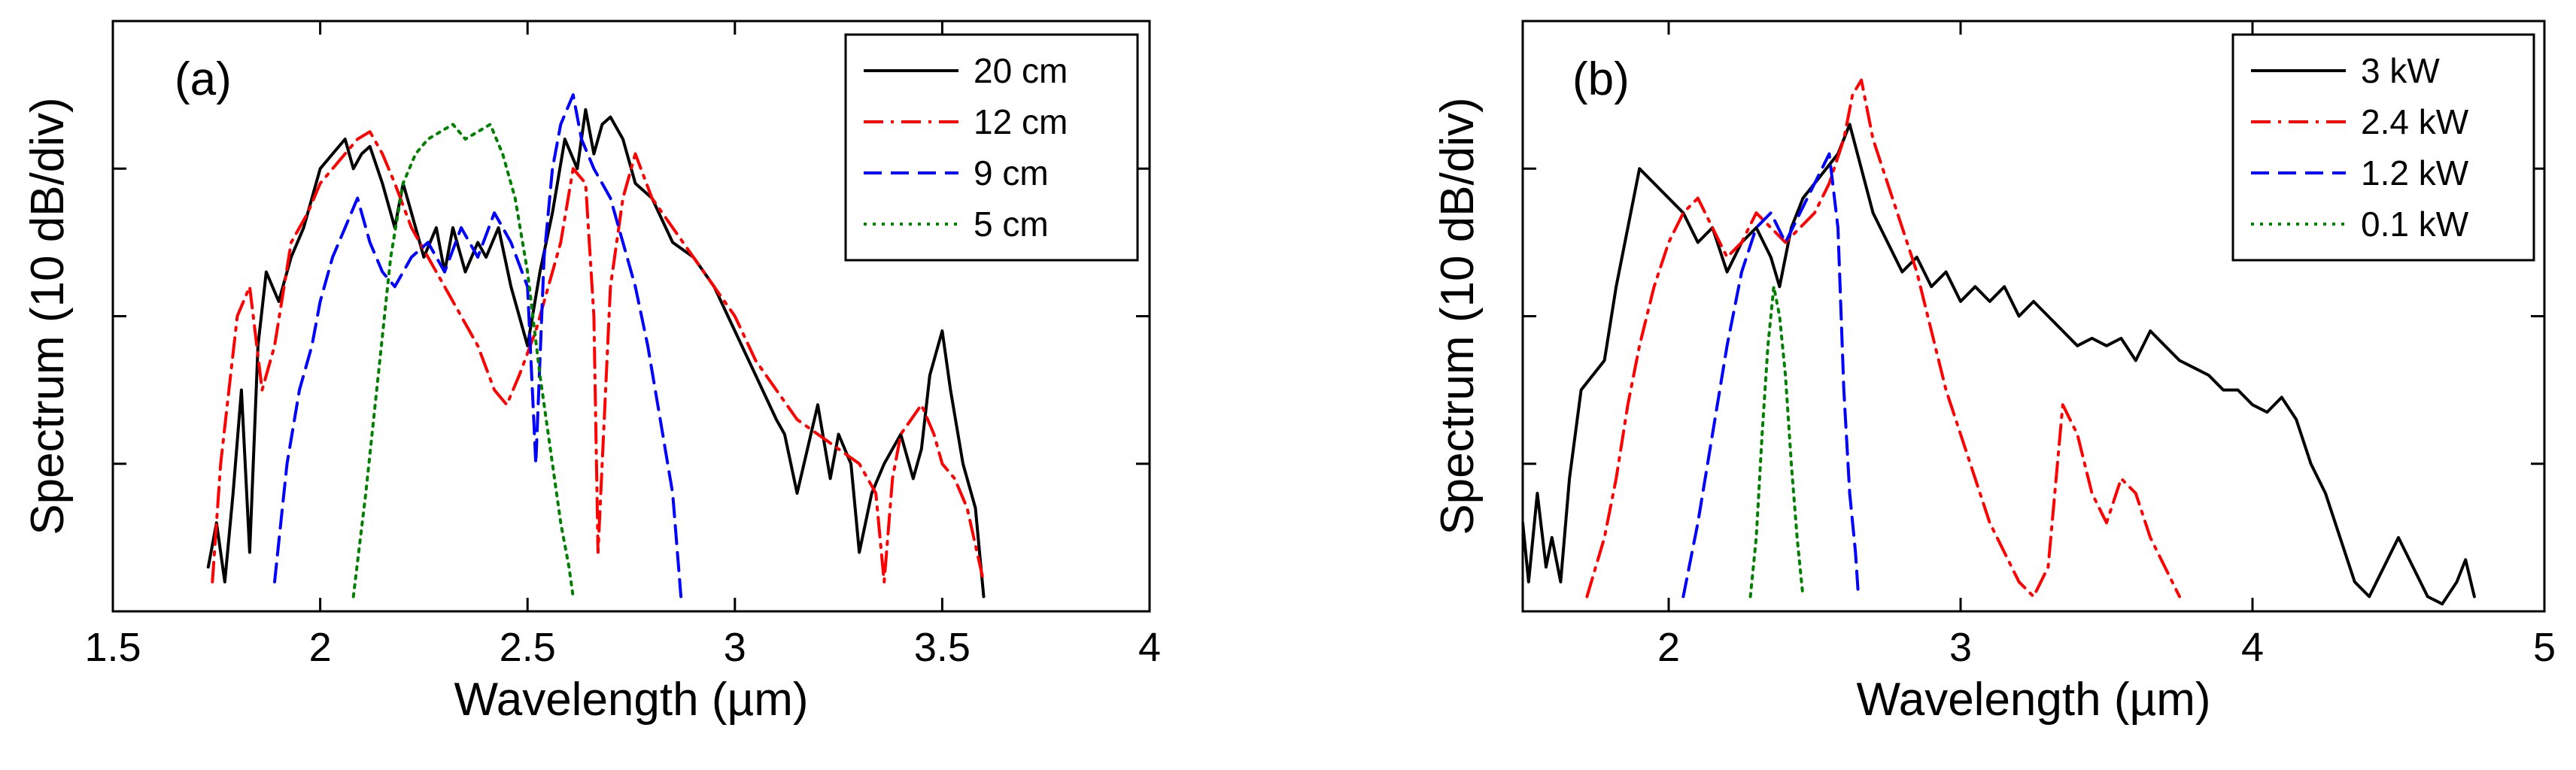 Image resolution: width=2576 pixels, height=770 pixels. Describe the element at coordinates (463, 361) in the screenshot. I see `series-line-5-cm` at that location.